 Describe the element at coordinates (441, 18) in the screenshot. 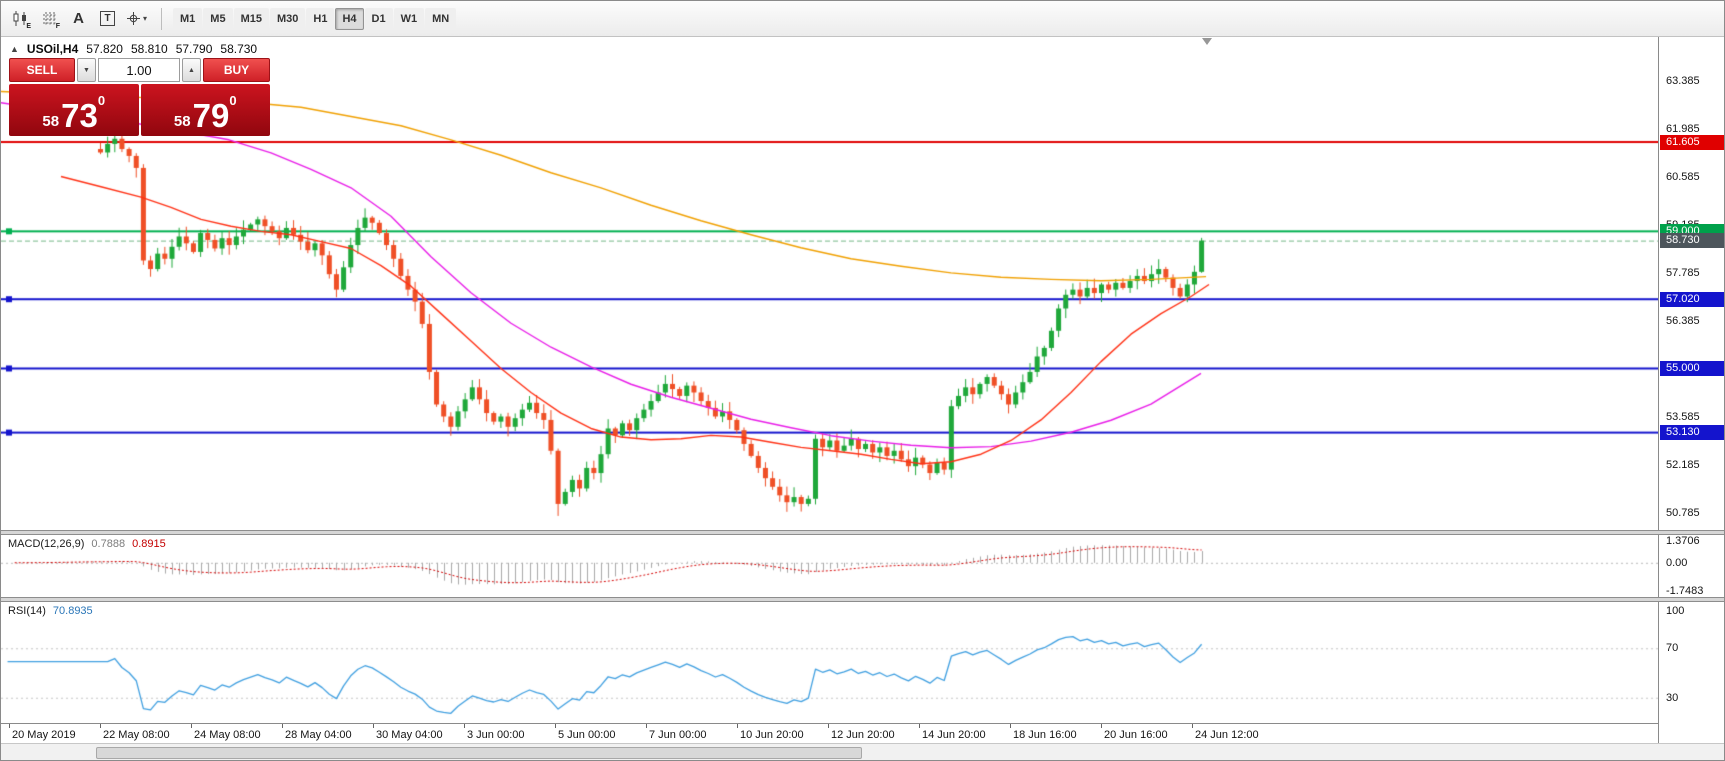

I see `timeframe-mn: MN` at that location.